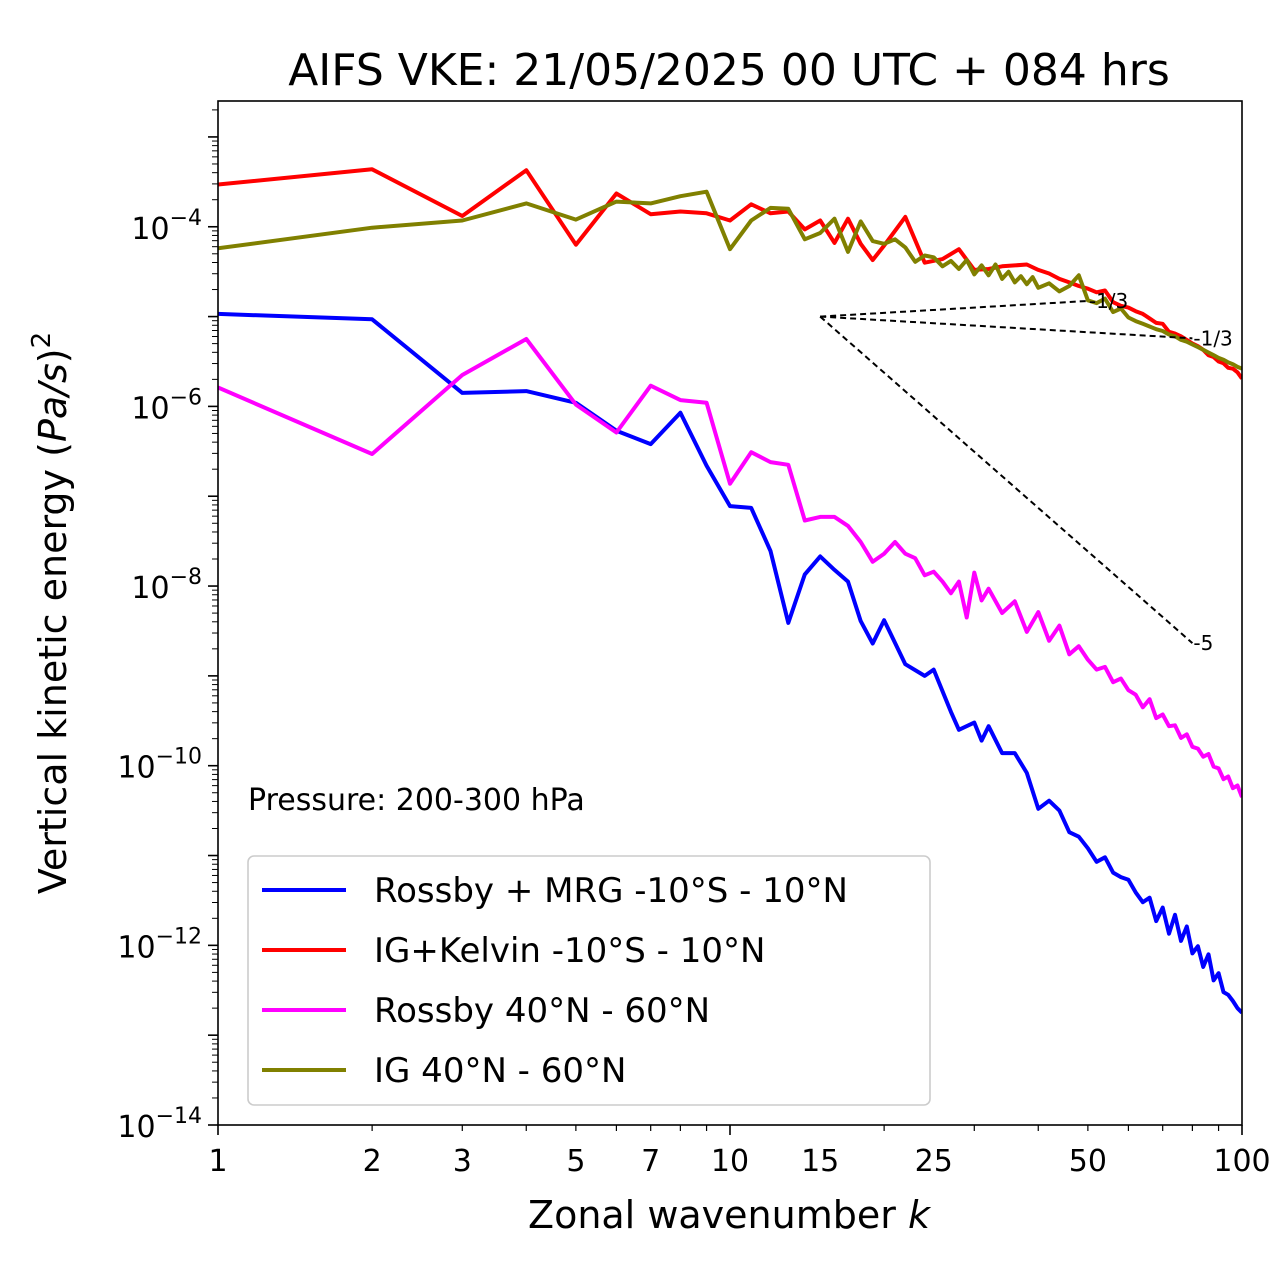 This screenshot has height=1288, width=1280. What do you see at coordinates (500, 1071) in the screenshot?
I see `legend-label-4: IG 40°N - 60°N` at bounding box center [500, 1071].